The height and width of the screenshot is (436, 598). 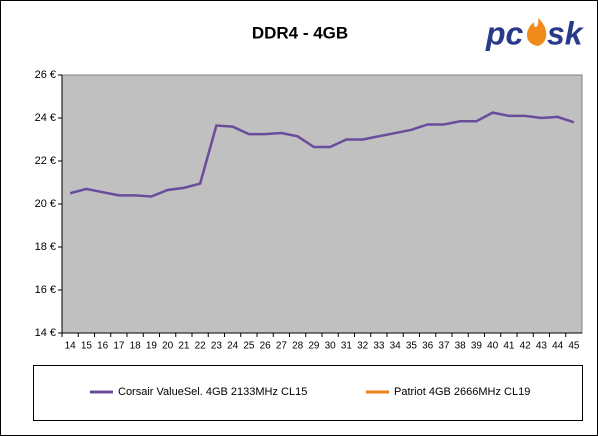 What do you see at coordinates (542, 346) in the screenshot?
I see `x-tick-label: 43` at bounding box center [542, 346].